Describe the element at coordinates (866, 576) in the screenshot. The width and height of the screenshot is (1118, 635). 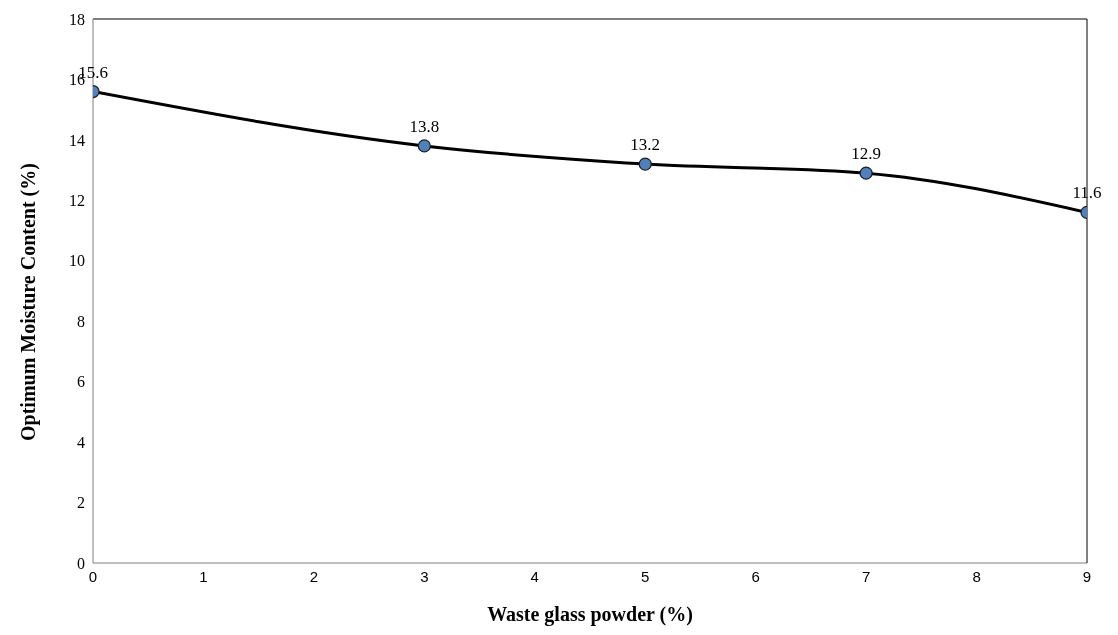
I see `x-tick-label: 7` at that location.